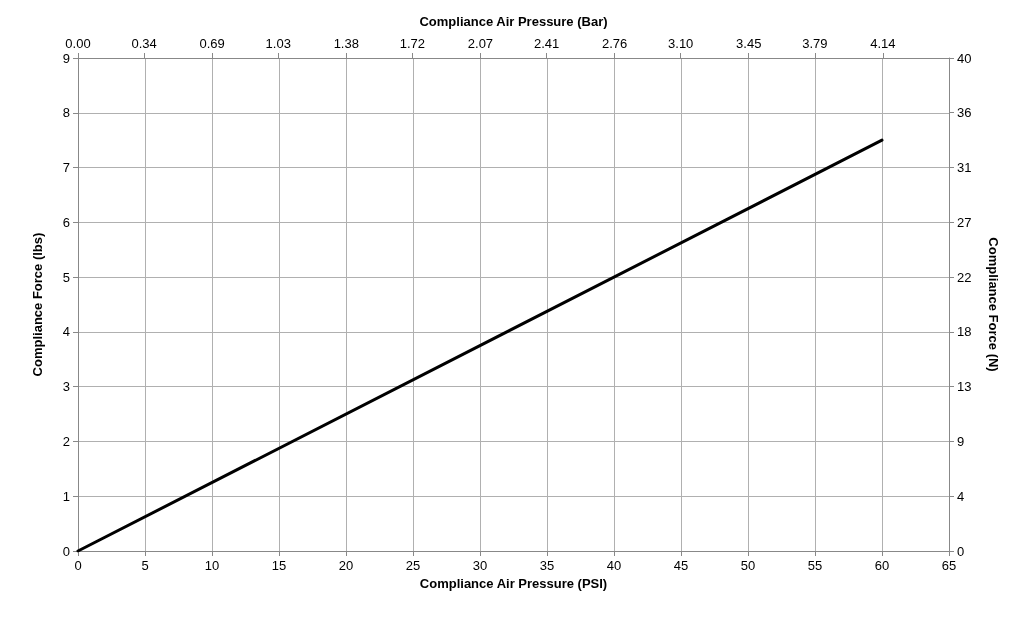  Describe the element at coordinates (66, 168) in the screenshot. I see `y-tick-label: 7` at that location.